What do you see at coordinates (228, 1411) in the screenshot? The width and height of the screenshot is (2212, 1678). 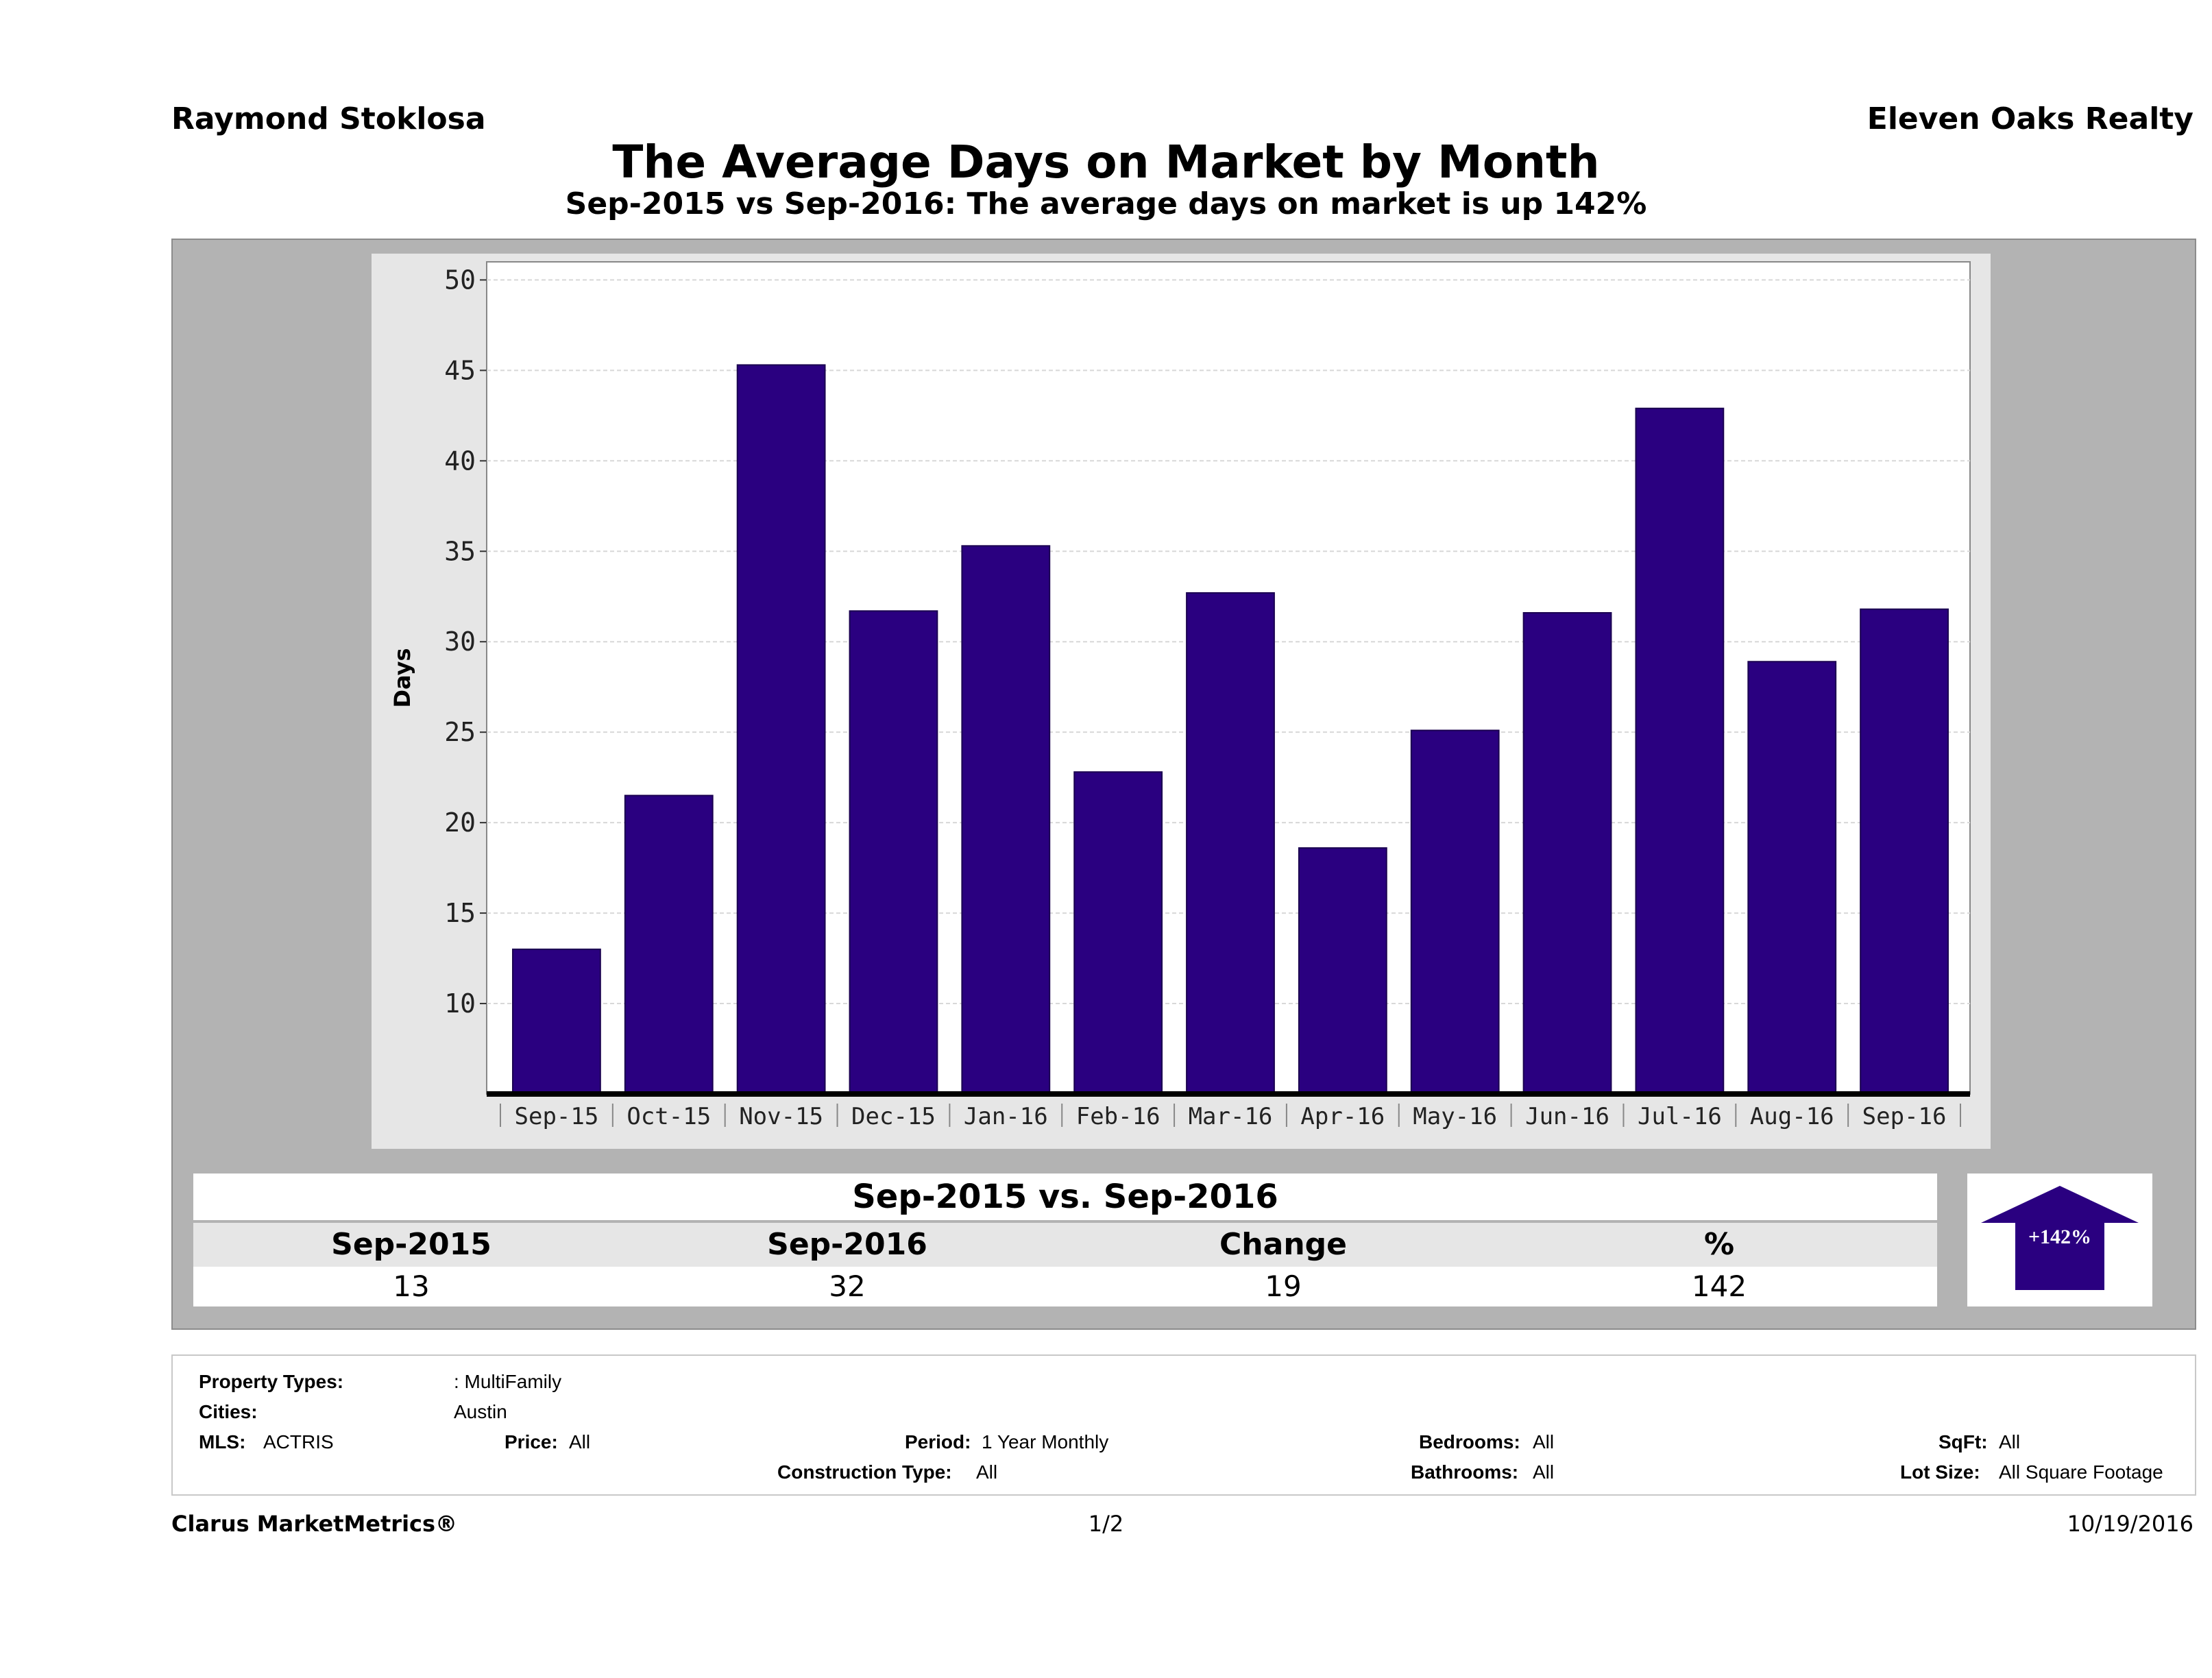 I see `cities-label: Cities:` at bounding box center [228, 1411].